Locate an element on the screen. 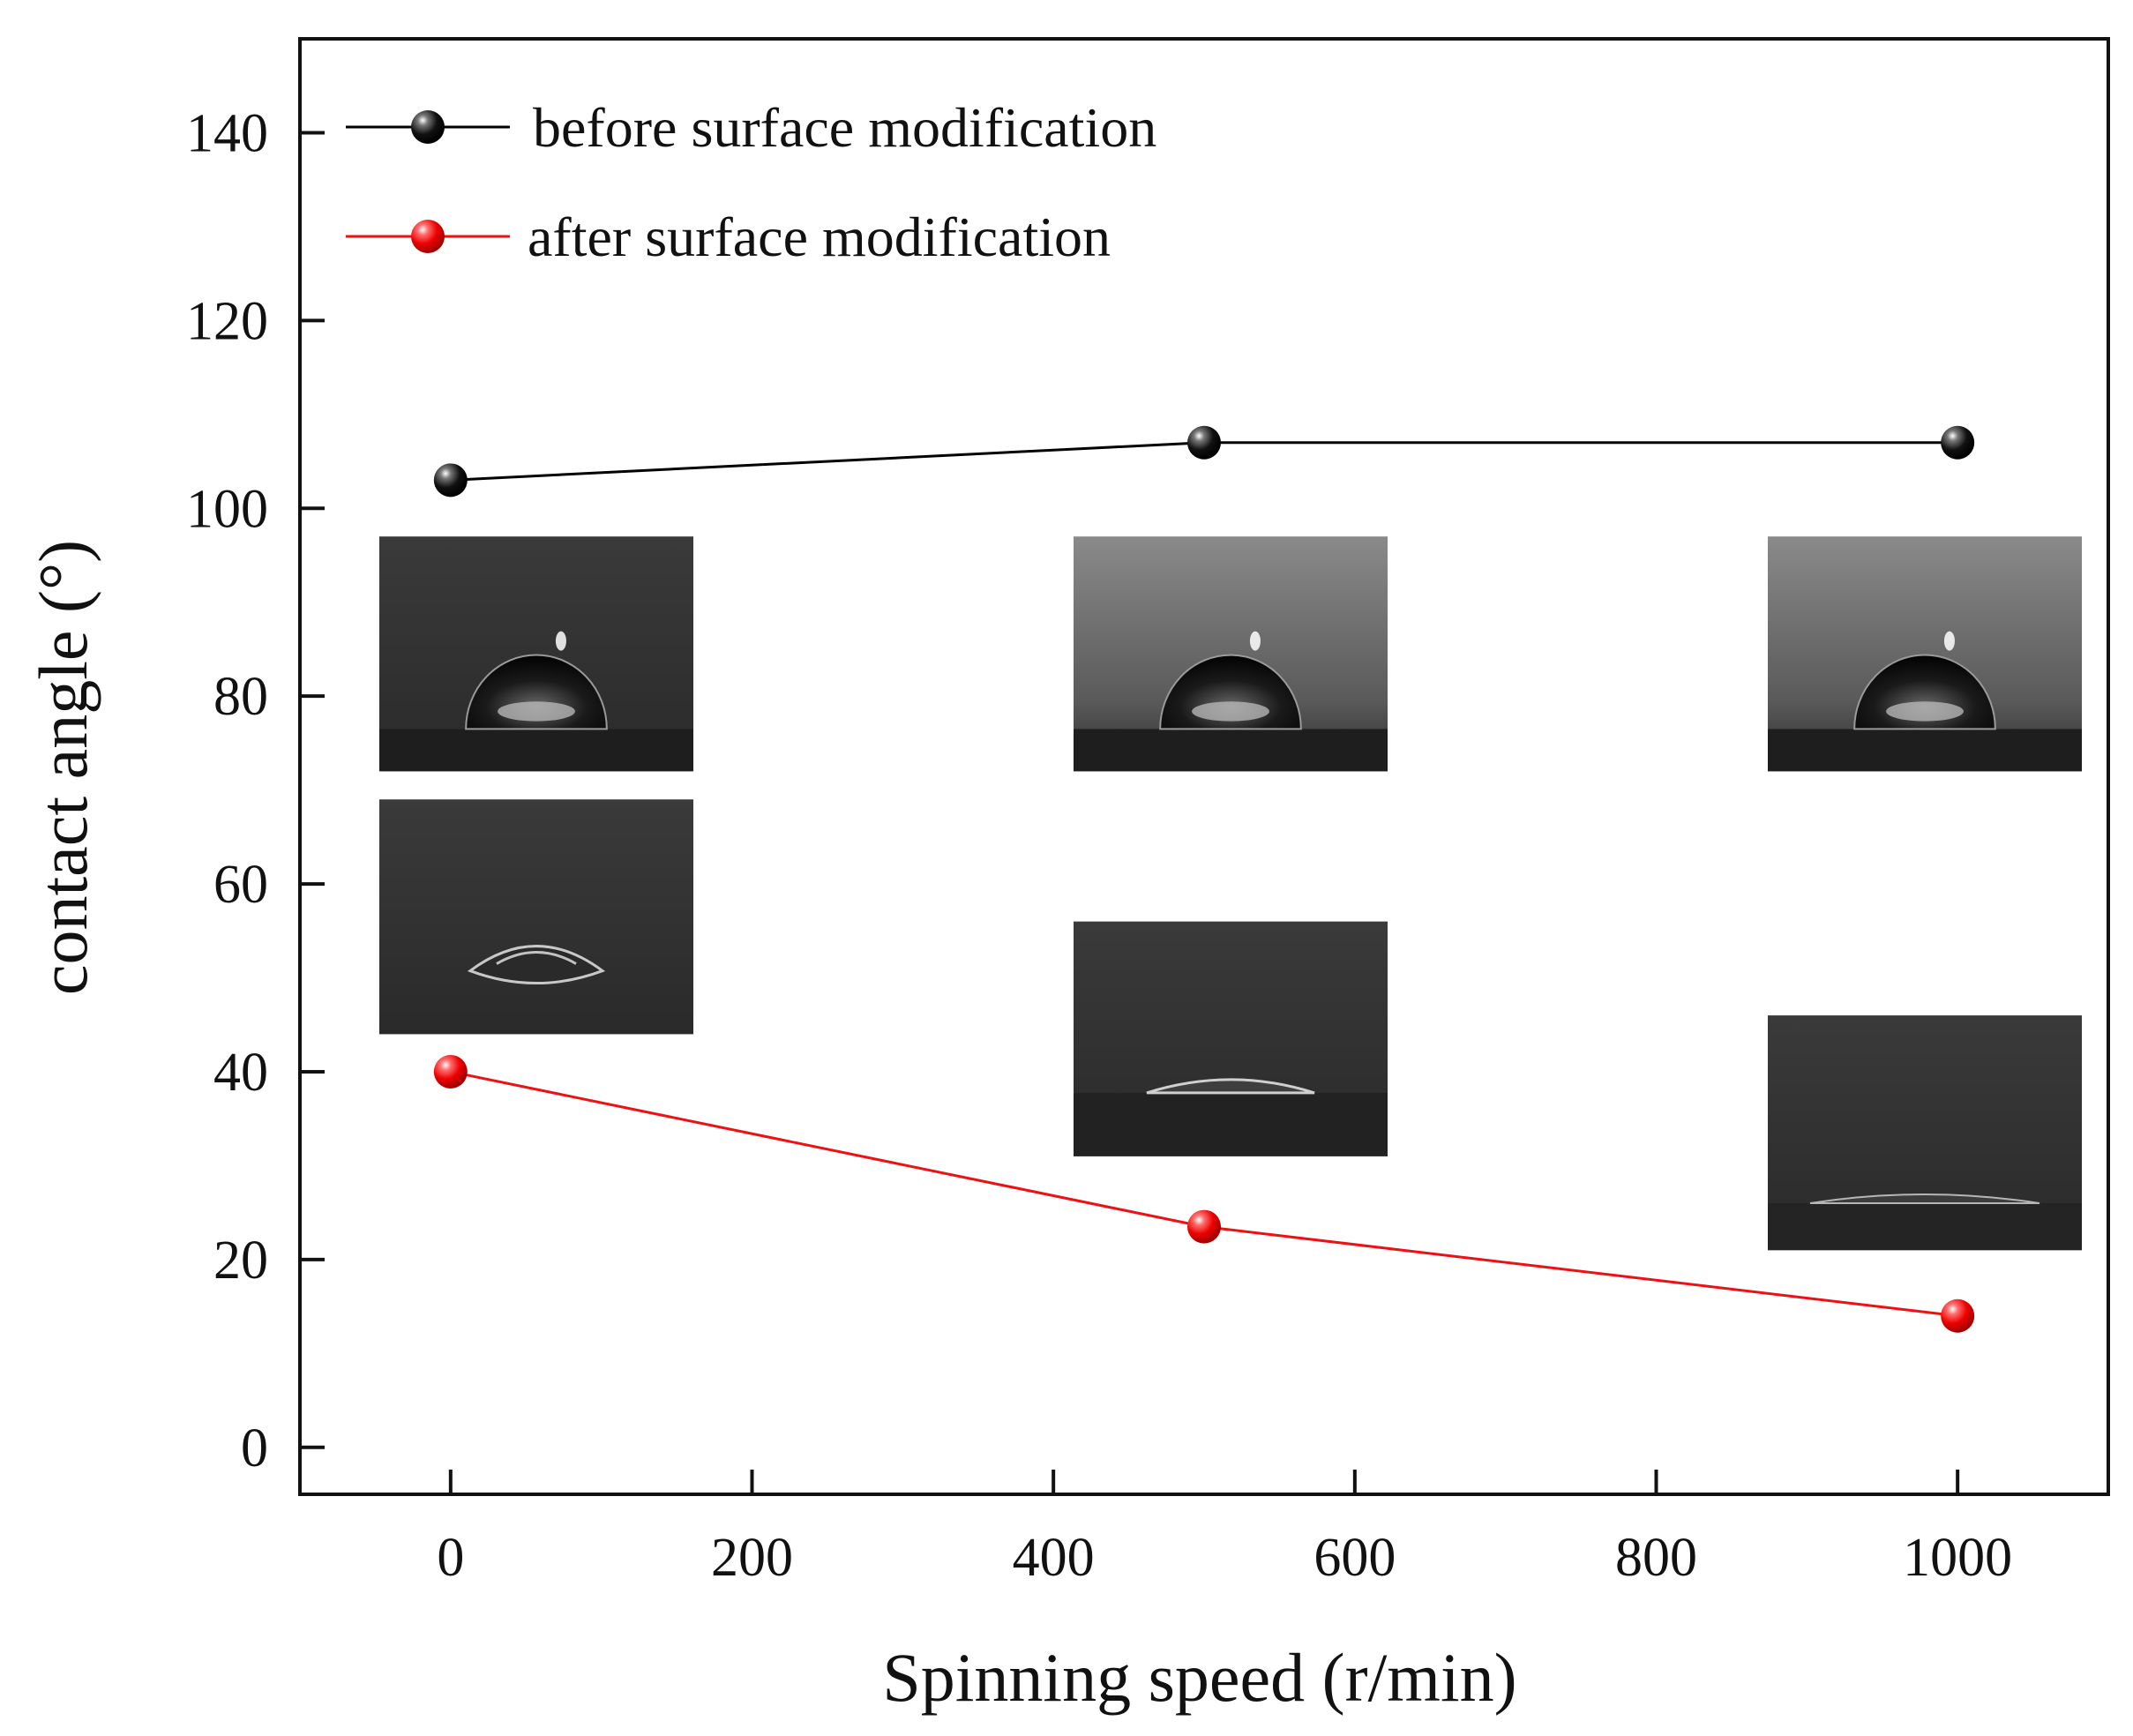 This screenshot has width=2133, height=1736. x-tick-label: 600 is located at coordinates (1354, 1558).